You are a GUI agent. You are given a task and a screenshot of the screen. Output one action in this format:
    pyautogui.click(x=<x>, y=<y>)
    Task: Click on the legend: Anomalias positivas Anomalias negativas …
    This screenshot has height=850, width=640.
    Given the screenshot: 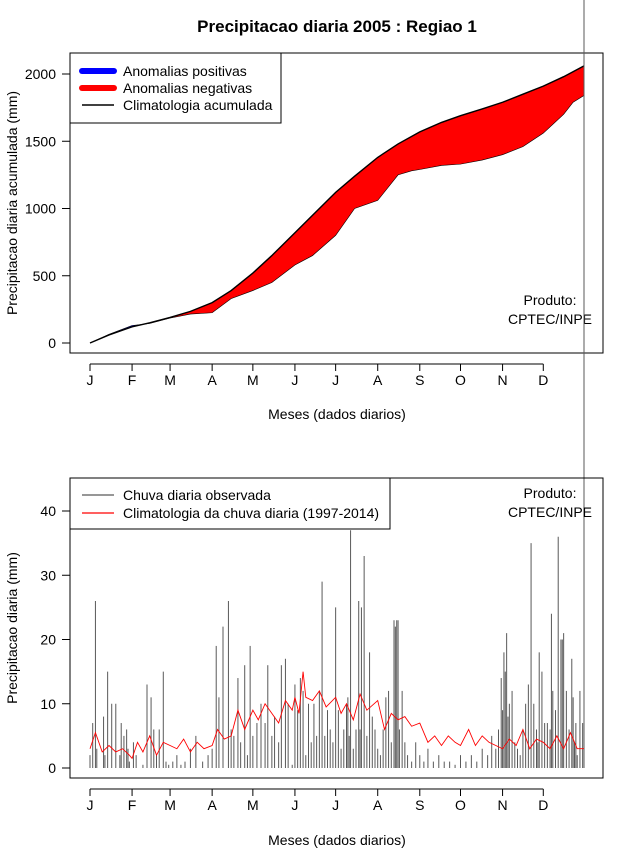 What is the action you would take?
    pyautogui.click(x=175, y=88)
    